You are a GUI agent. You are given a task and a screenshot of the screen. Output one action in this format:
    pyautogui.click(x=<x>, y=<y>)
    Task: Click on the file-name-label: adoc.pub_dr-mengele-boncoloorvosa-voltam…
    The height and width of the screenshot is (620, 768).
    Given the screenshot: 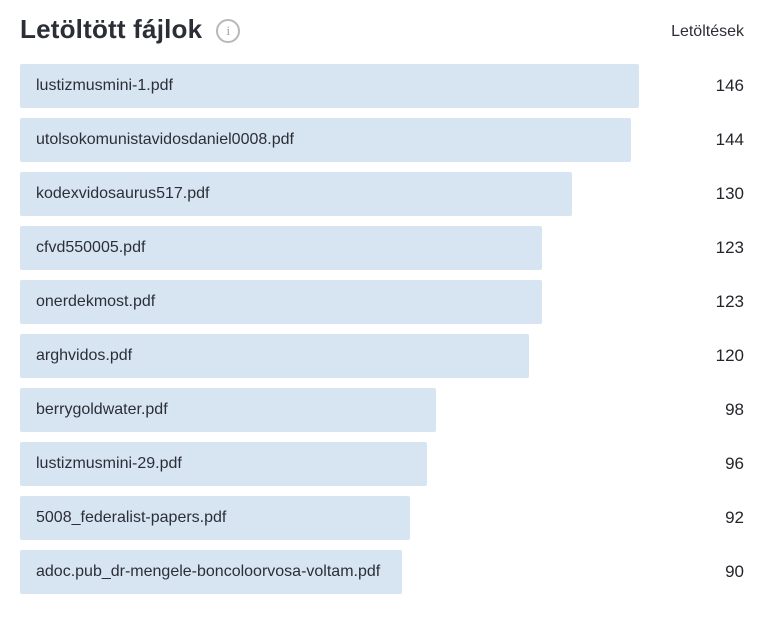 What is the action you would take?
    pyautogui.click(x=208, y=571)
    